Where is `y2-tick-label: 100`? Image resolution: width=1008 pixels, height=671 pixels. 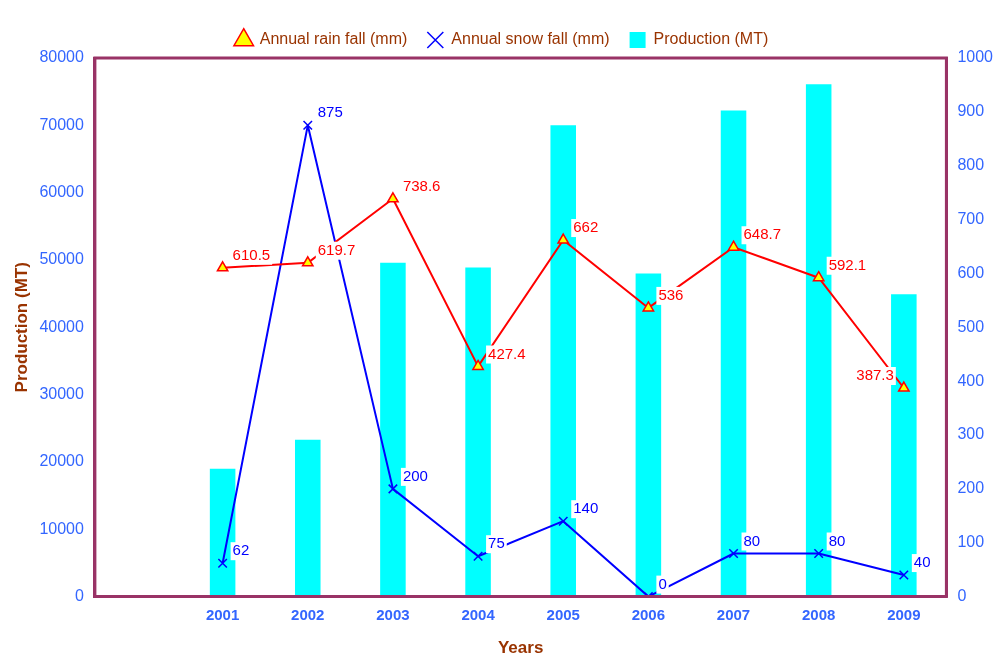
y2-tick-label: 100 is located at coordinates (971, 542).